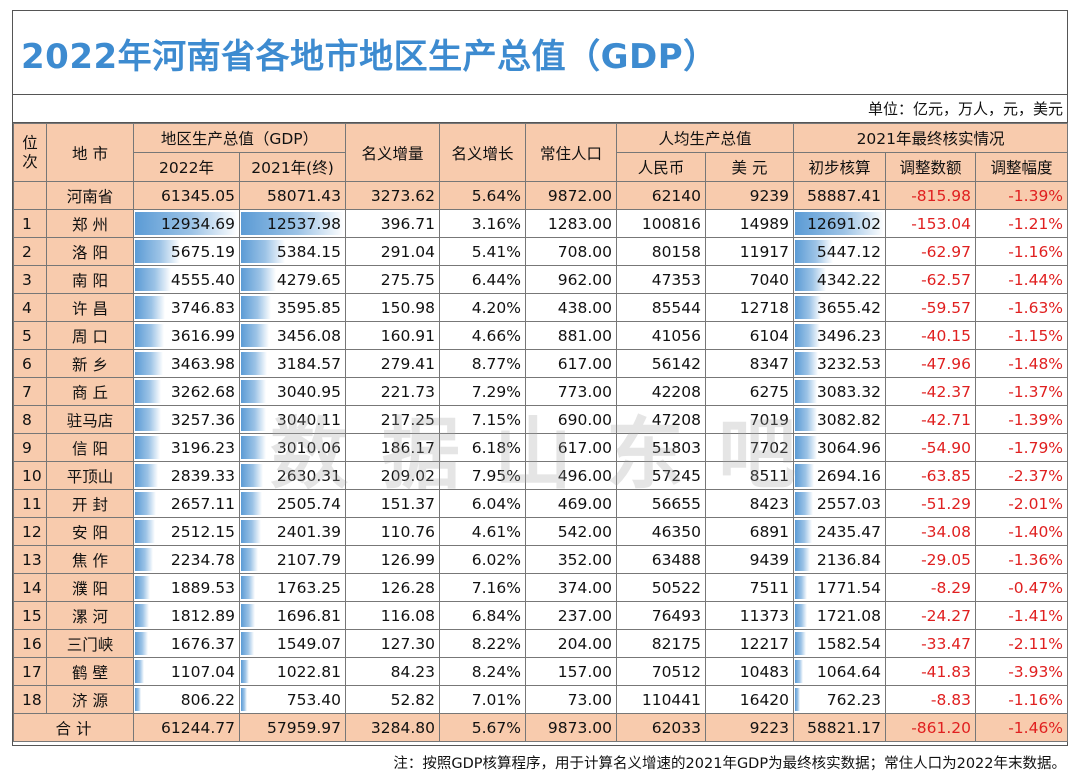  I want to click on row-rank: 11, so click(30, 503).